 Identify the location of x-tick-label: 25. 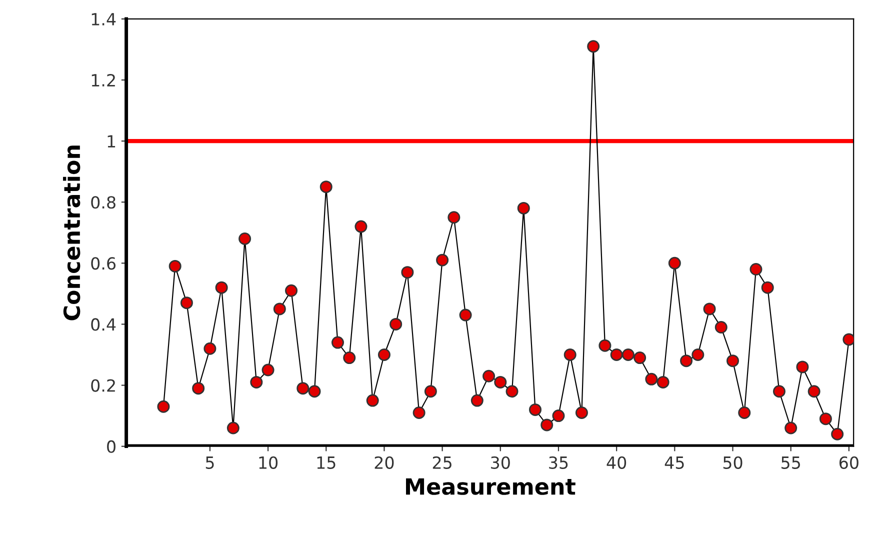
(442, 462).